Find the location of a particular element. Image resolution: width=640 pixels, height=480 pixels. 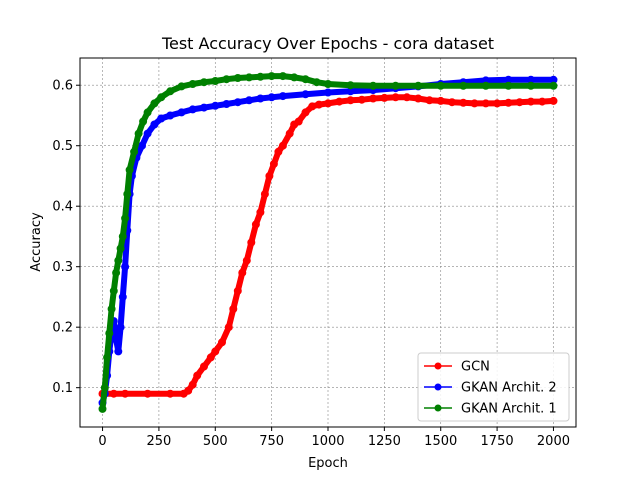

x-axis: 0 250 500 750 1000 1250 1500 1750 2000 is located at coordinates (334, 438).